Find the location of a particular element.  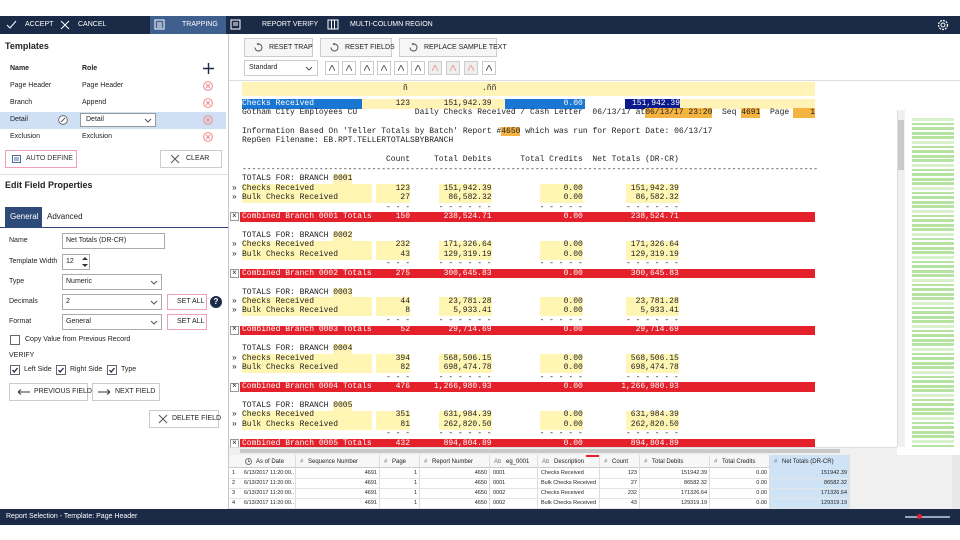

page-value: 1 is located at coordinates (770, 113).